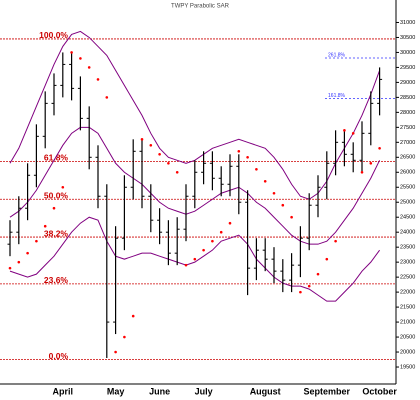  Describe the element at coordinates (159, 391) in the screenshot. I see `x-tick-label: June` at that location.